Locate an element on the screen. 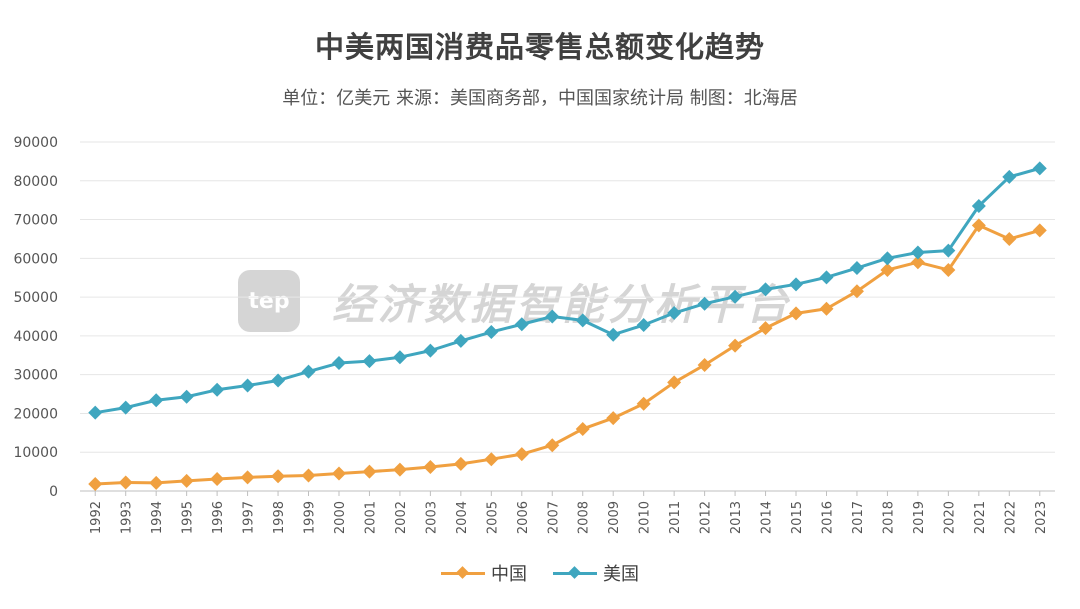 This screenshot has height=609, width=1080. legend-marker-china is located at coordinates (462, 572).